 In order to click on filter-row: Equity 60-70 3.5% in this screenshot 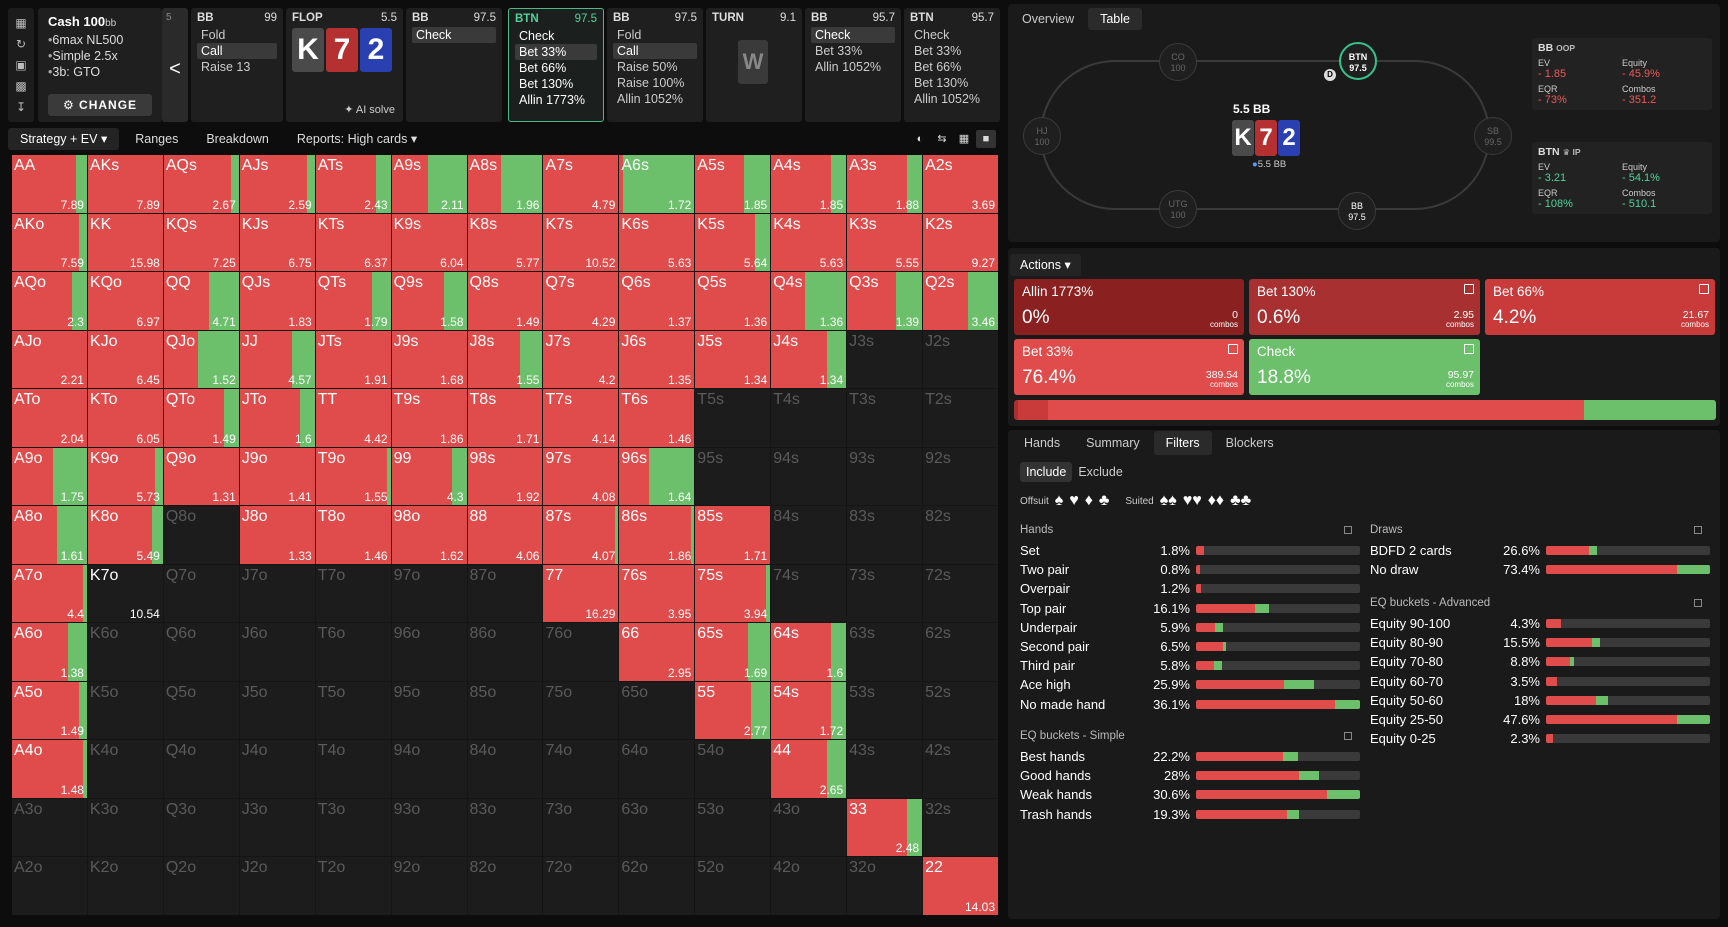, I will do `click(1540, 681)`.